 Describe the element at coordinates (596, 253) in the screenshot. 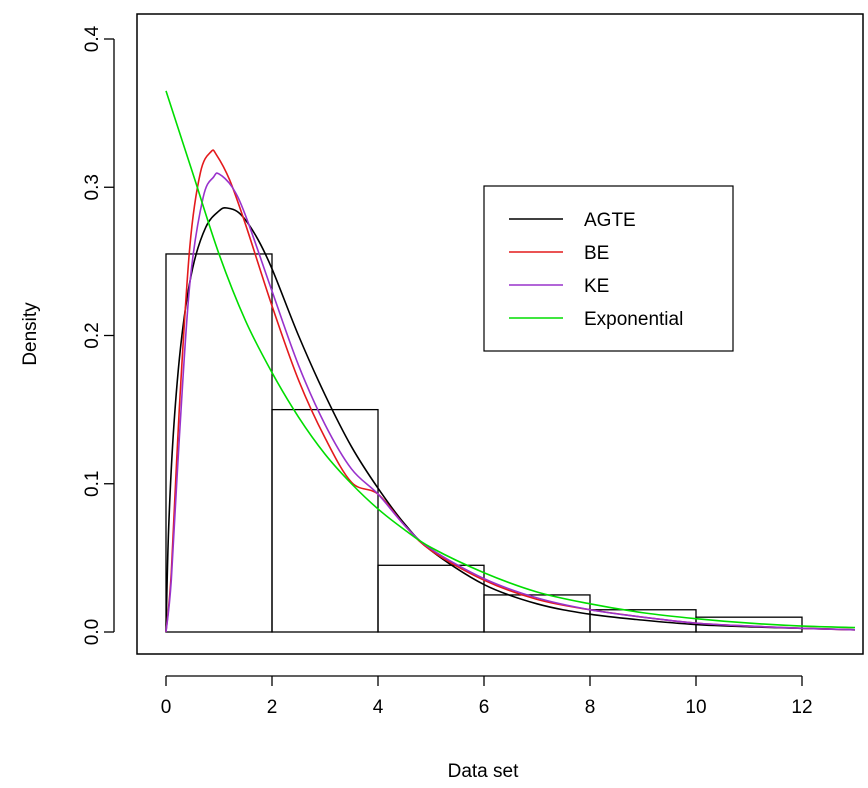

I see `legend-label-be: BE` at that location.